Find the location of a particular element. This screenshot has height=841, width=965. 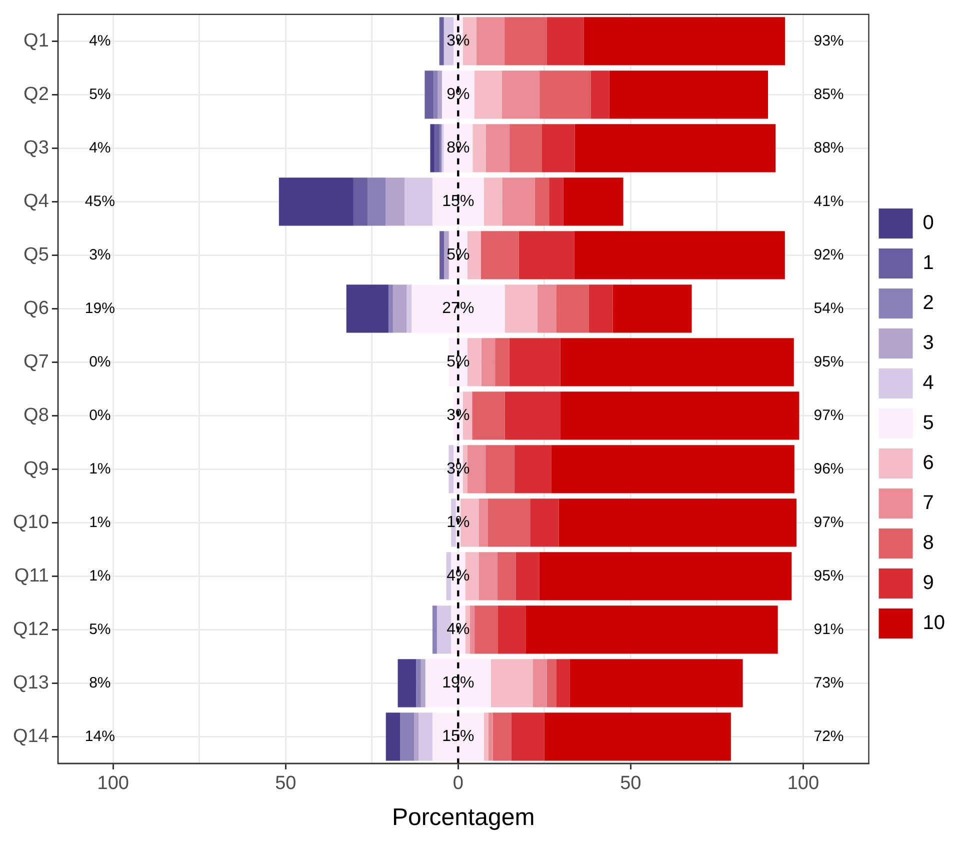

annotation: 88% is located at coordinates (829, 147).